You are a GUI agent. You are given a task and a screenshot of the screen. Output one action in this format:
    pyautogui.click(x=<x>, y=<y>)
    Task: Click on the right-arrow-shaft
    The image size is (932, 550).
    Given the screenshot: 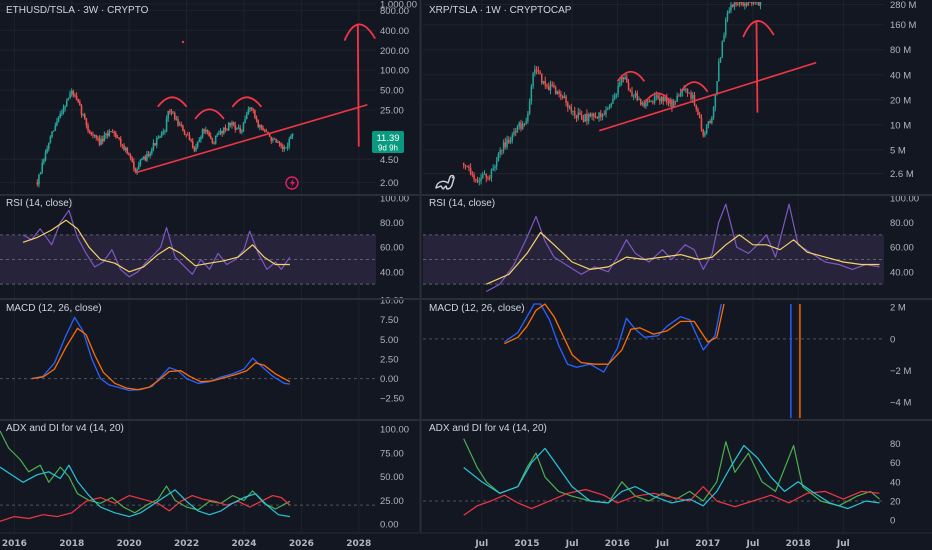 What is the action you would take?
    pyautogui.click(x=757, y=66)
    